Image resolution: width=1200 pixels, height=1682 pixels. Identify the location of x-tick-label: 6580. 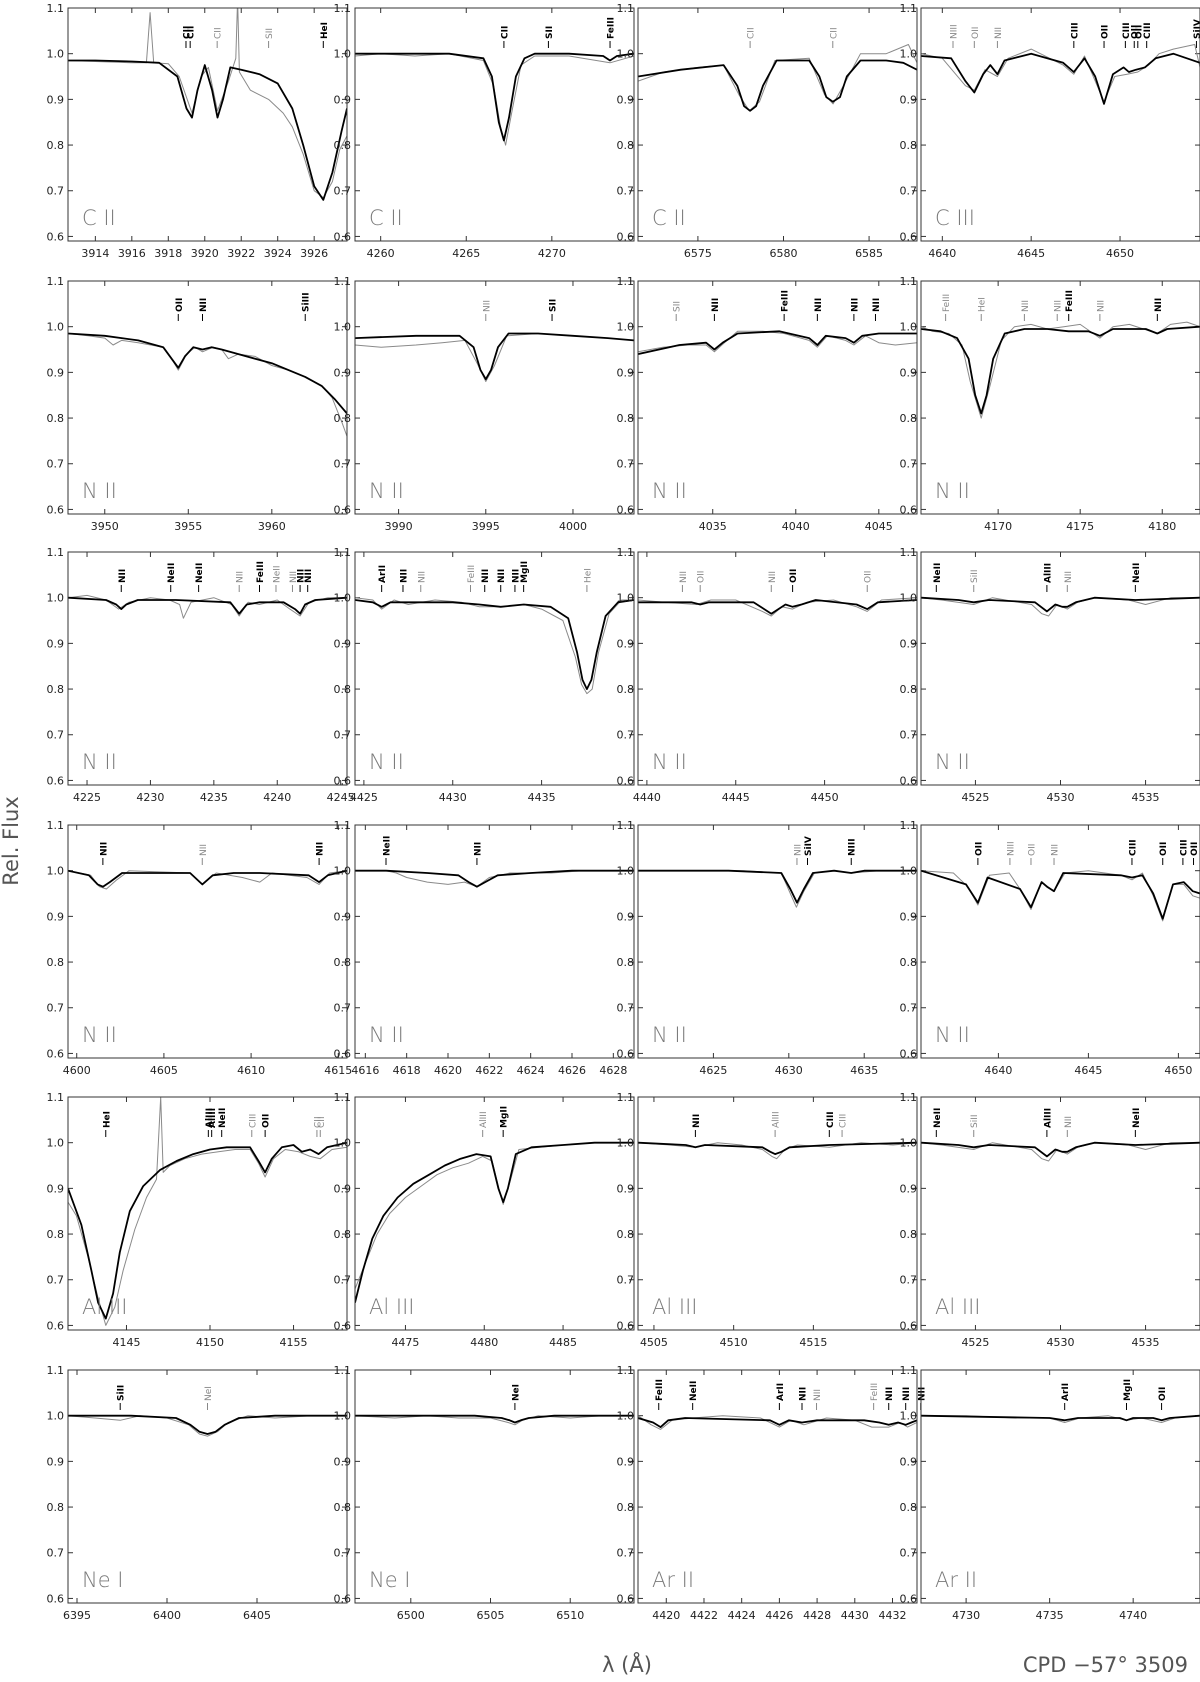
(783, 253).